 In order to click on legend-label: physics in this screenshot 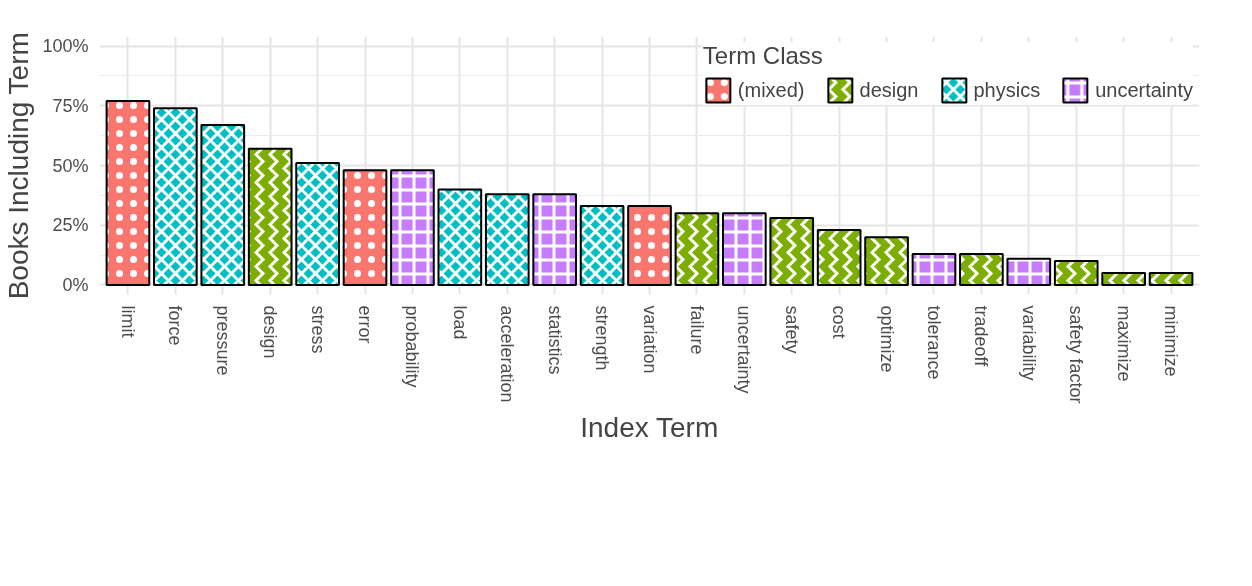, I will do `click(1007, 90)`.